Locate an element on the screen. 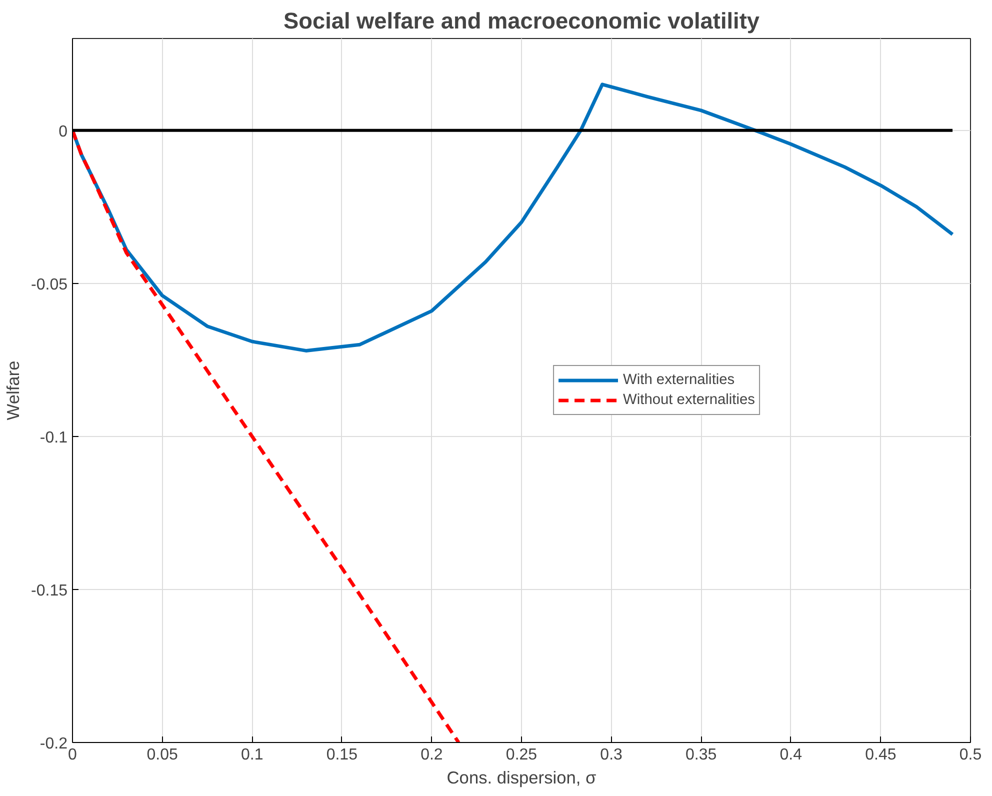 The height and width of the screenshot is (796, 992). y-axis-title: Welfare is located at coordinates (13, 390).